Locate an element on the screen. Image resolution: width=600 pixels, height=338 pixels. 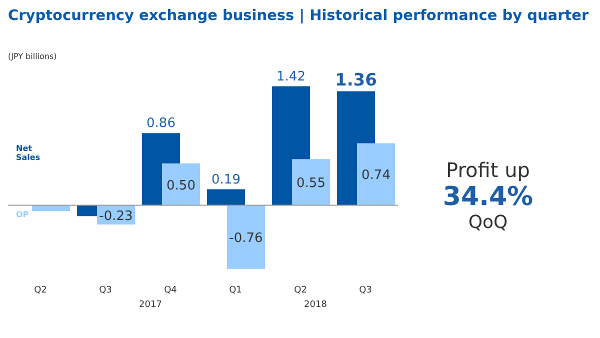
data-label: 0.19 is located at coordinates (226, 180).